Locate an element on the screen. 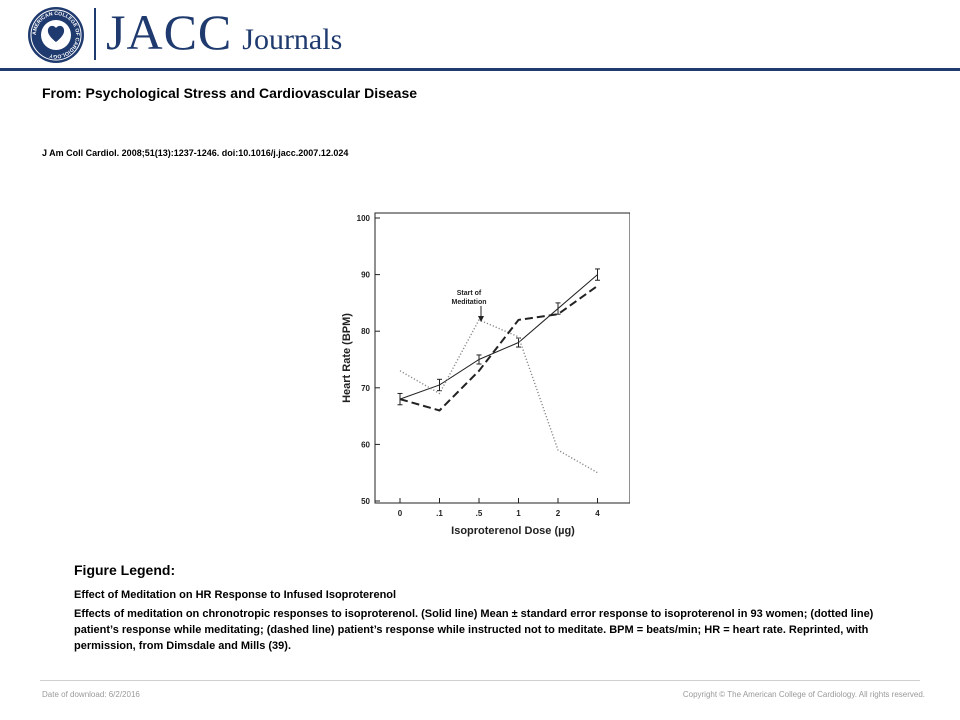  x-axis-ticks: 0 .1 .5 1 2 4 is located at coordinates (499, 508).